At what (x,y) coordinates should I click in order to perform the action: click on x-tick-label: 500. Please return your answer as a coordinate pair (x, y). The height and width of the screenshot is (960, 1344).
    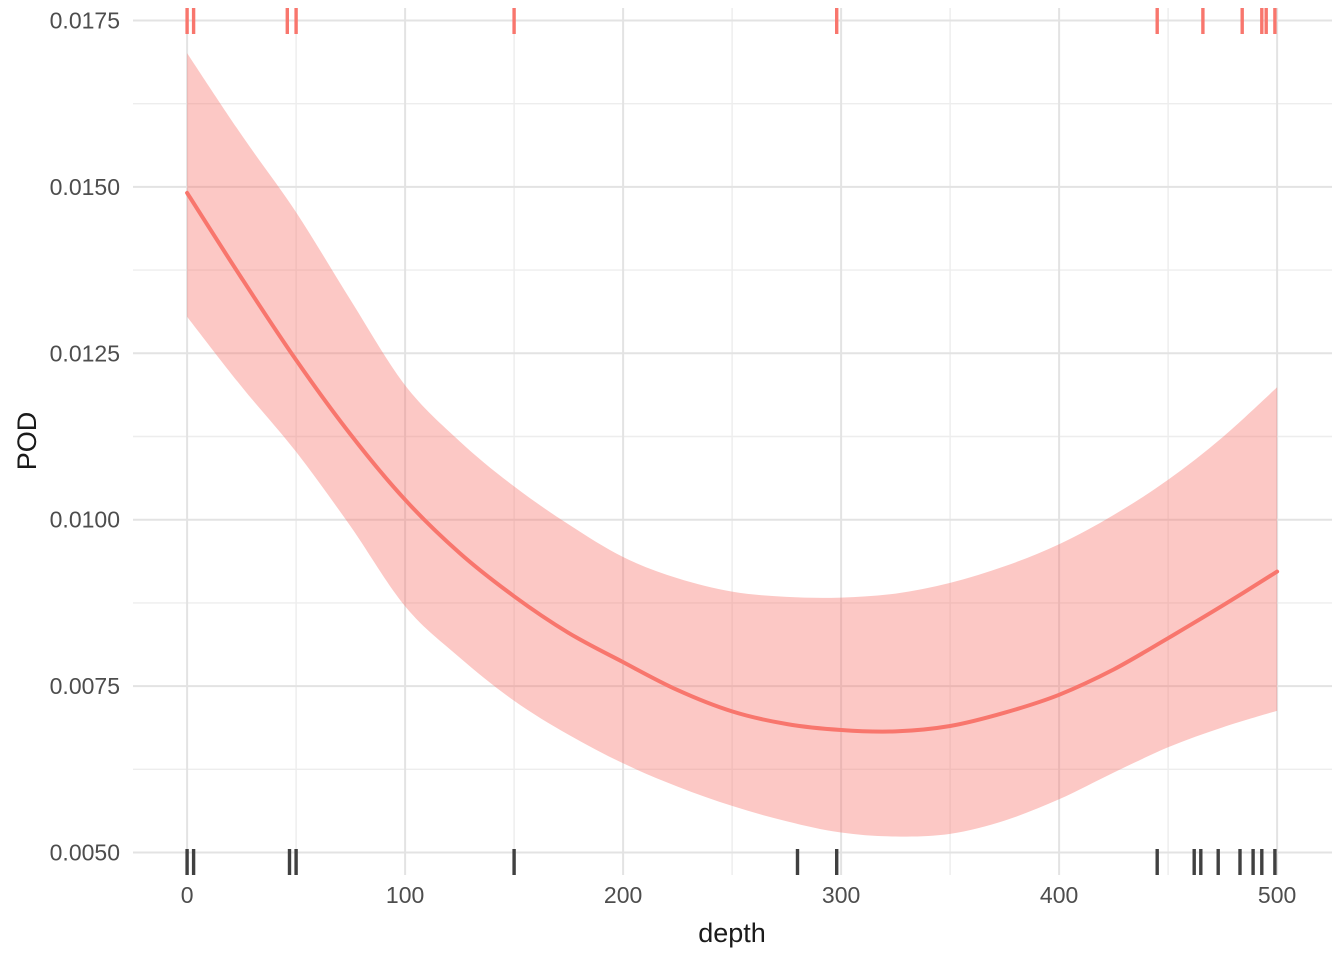
    Looking at the image, I should click on (1277, 895).